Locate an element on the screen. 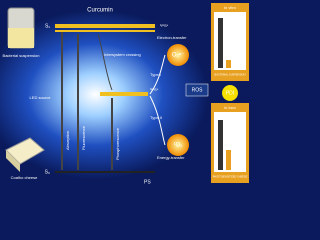 The width and height of the screenshot is (320, 240). top-panel-title: in vitro is located at coordinates (230, 7).